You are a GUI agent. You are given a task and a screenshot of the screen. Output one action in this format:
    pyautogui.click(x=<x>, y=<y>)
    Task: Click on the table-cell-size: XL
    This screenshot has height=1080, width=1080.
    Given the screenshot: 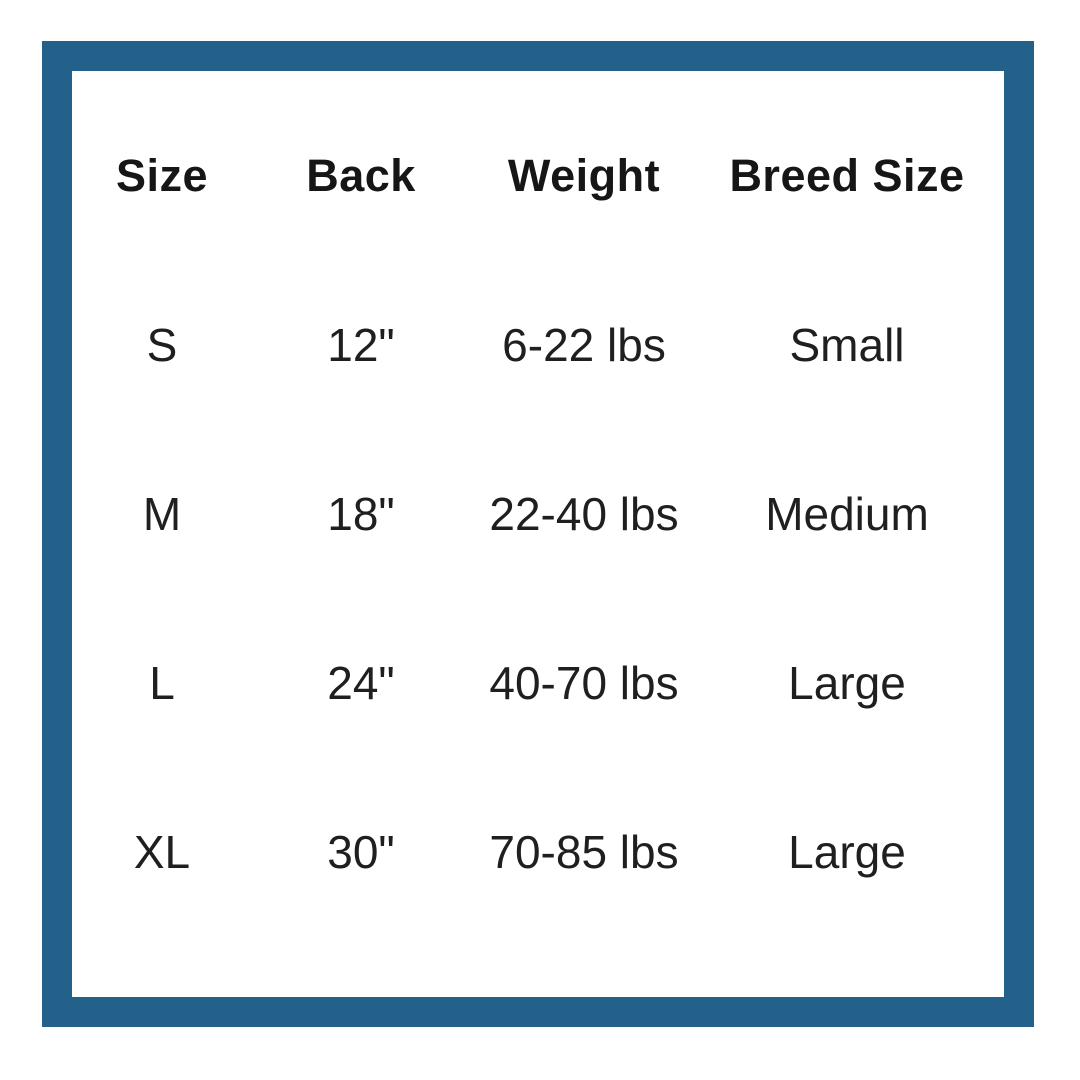 What is the action you would take?
    pyautogui.click(x=162, y=851)
    